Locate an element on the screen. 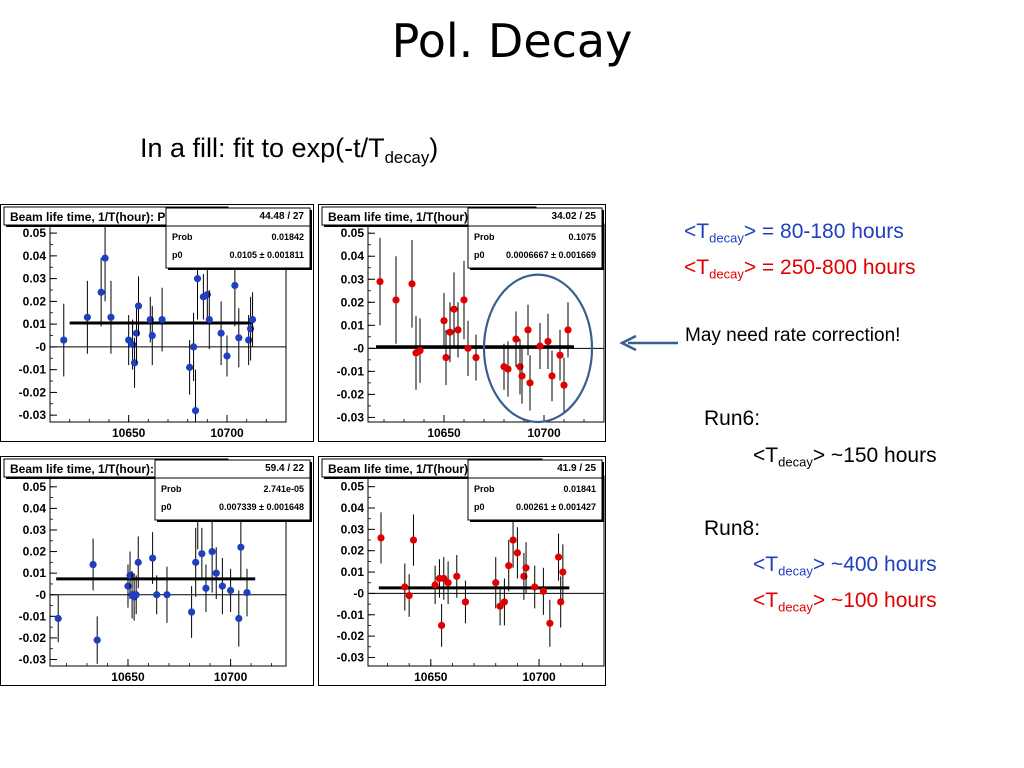 This screenshot has height=768, width=1024. note-value: > ~400 hours is located at coordinates (874, 564).